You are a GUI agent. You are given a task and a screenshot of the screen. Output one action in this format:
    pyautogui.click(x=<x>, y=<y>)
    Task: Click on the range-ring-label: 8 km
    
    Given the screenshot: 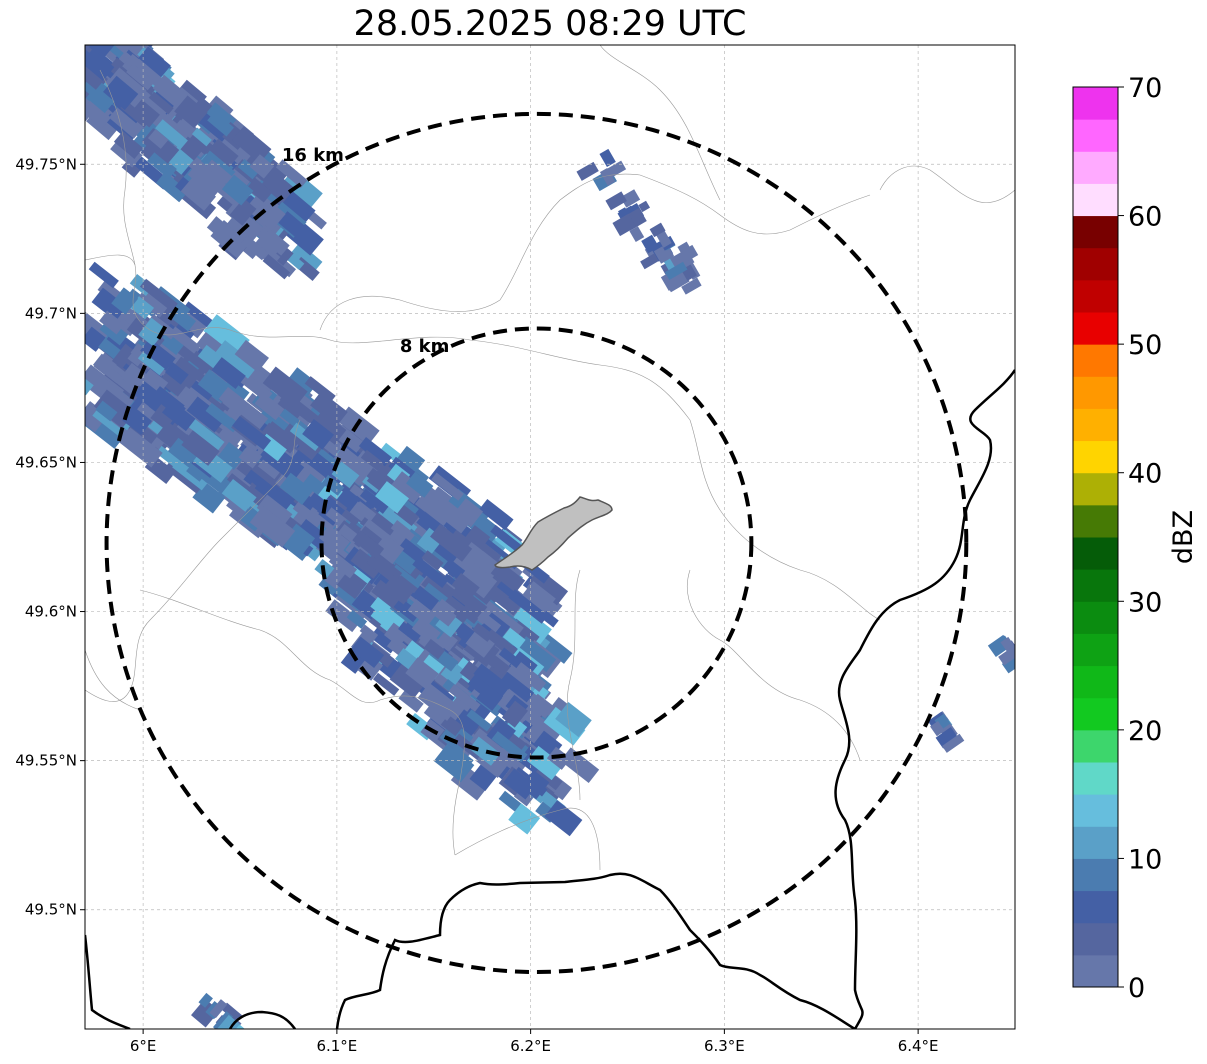 What is the action you would take?
    pyautogui.click(x=425, y=346)
    